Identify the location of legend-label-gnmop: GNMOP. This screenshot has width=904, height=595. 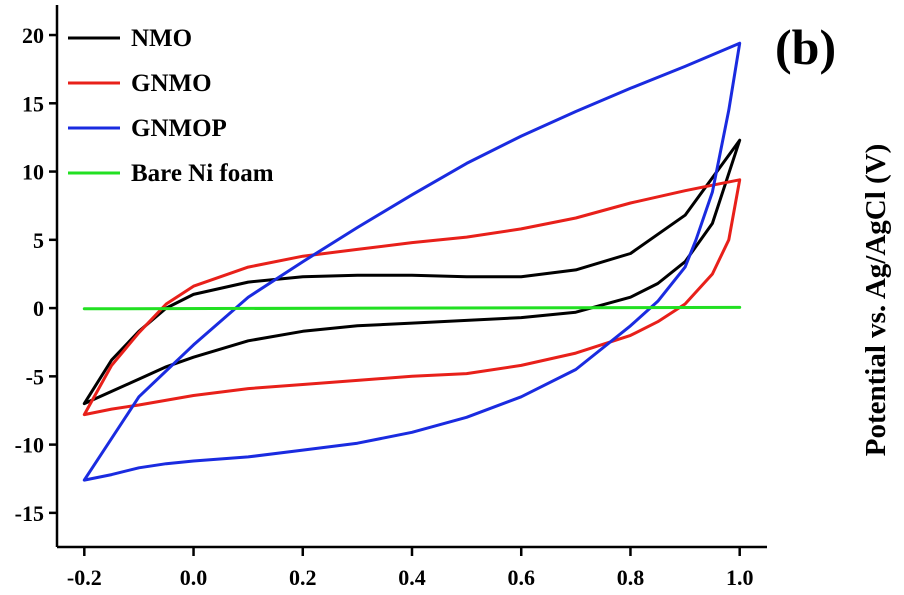
(179, 128).